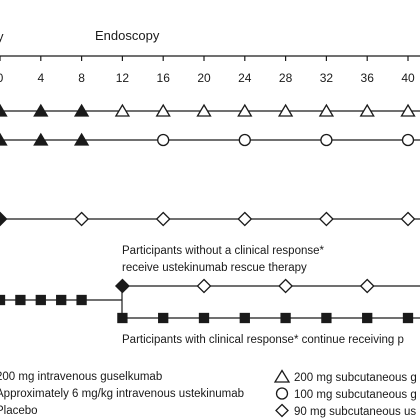 This screenshot has height=420, width=420. I want to click on header-fragment-text: y, so click(2, 36).